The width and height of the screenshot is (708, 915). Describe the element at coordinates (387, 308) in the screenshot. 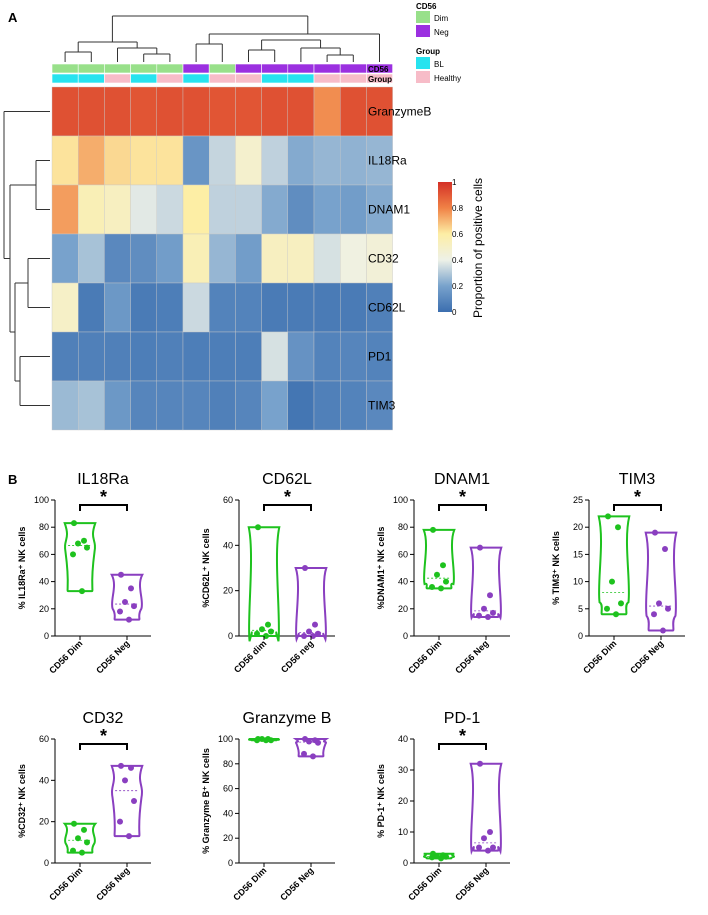

I see `marker-label: CD62L` at that location.